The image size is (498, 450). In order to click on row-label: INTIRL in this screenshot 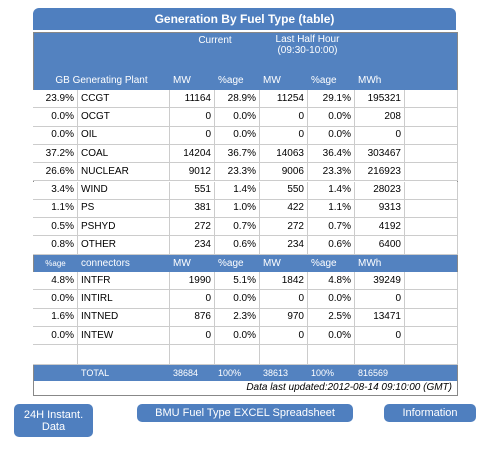, I will do `click(124, 299)`.